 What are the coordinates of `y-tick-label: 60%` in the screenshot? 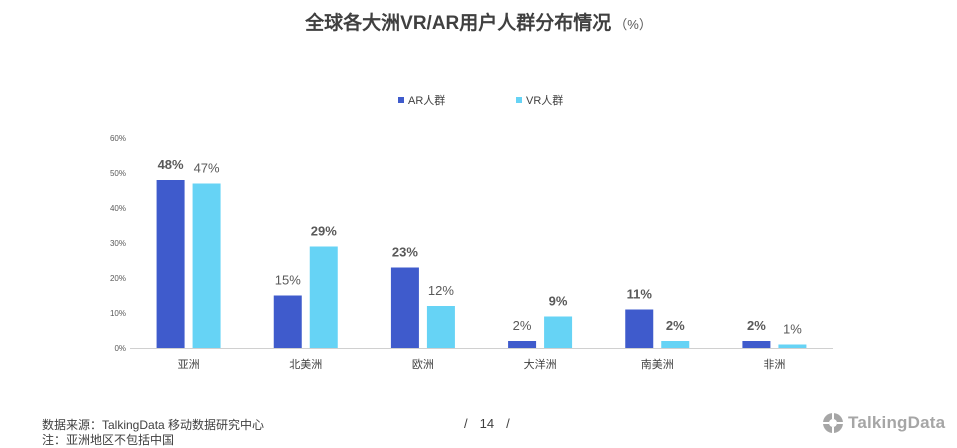 It's located at (118, 138).